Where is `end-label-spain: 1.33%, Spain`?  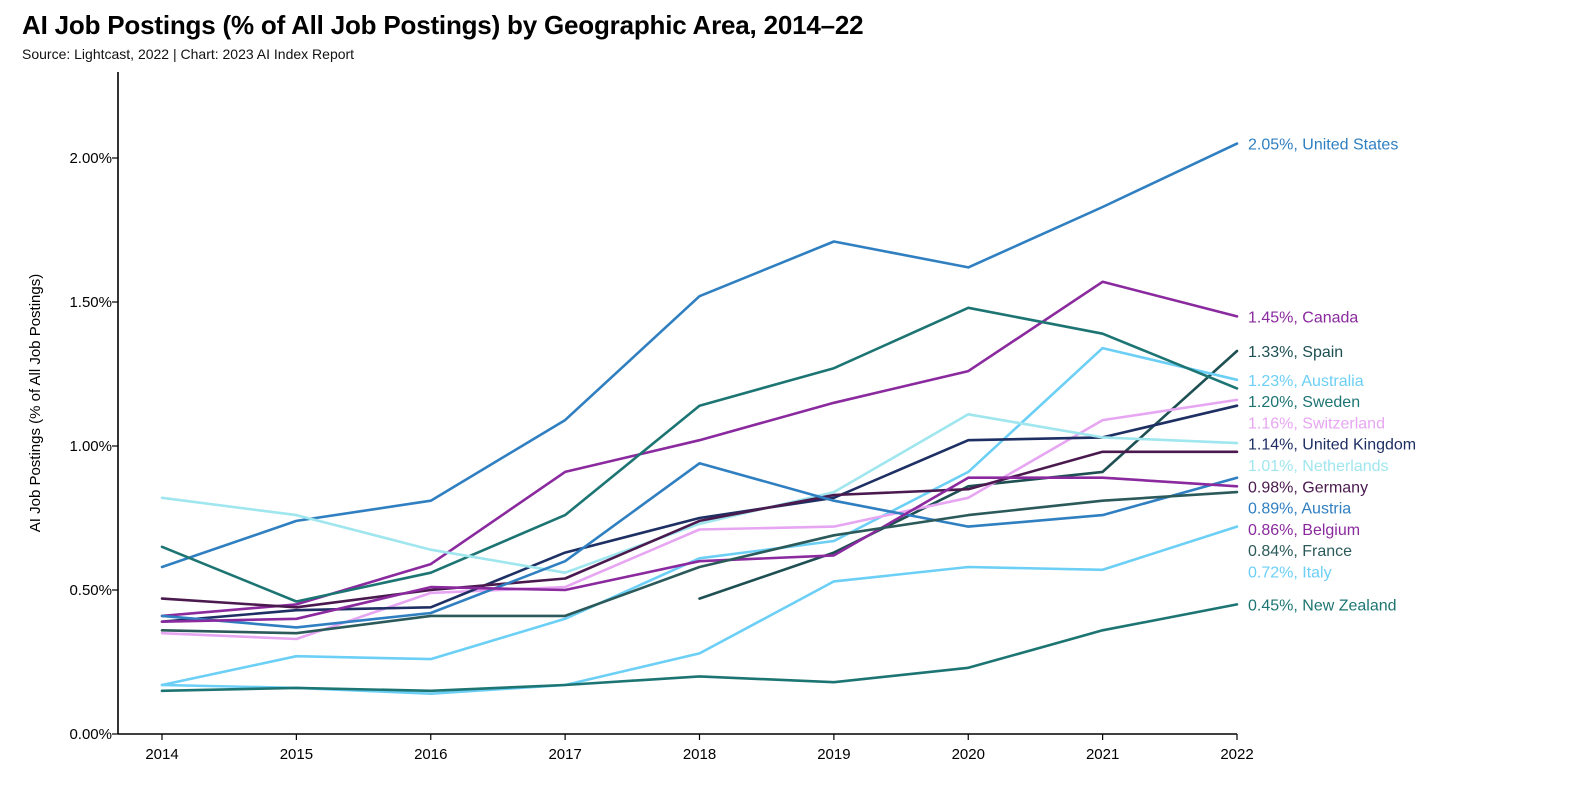
end-label-spain: 1.33%, Spain is located at coordinates (1295, 352).